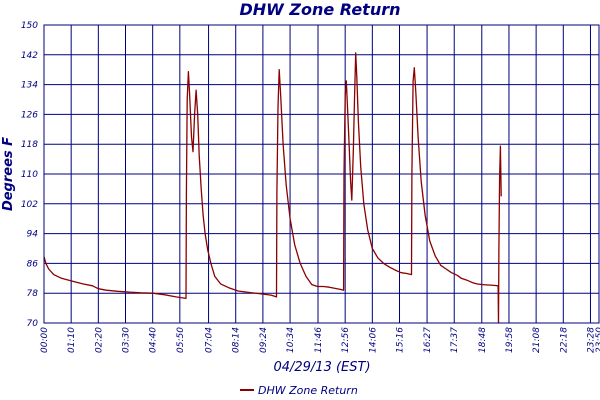  I want to click on legend: DHW Zone Return, so click(299, 390).